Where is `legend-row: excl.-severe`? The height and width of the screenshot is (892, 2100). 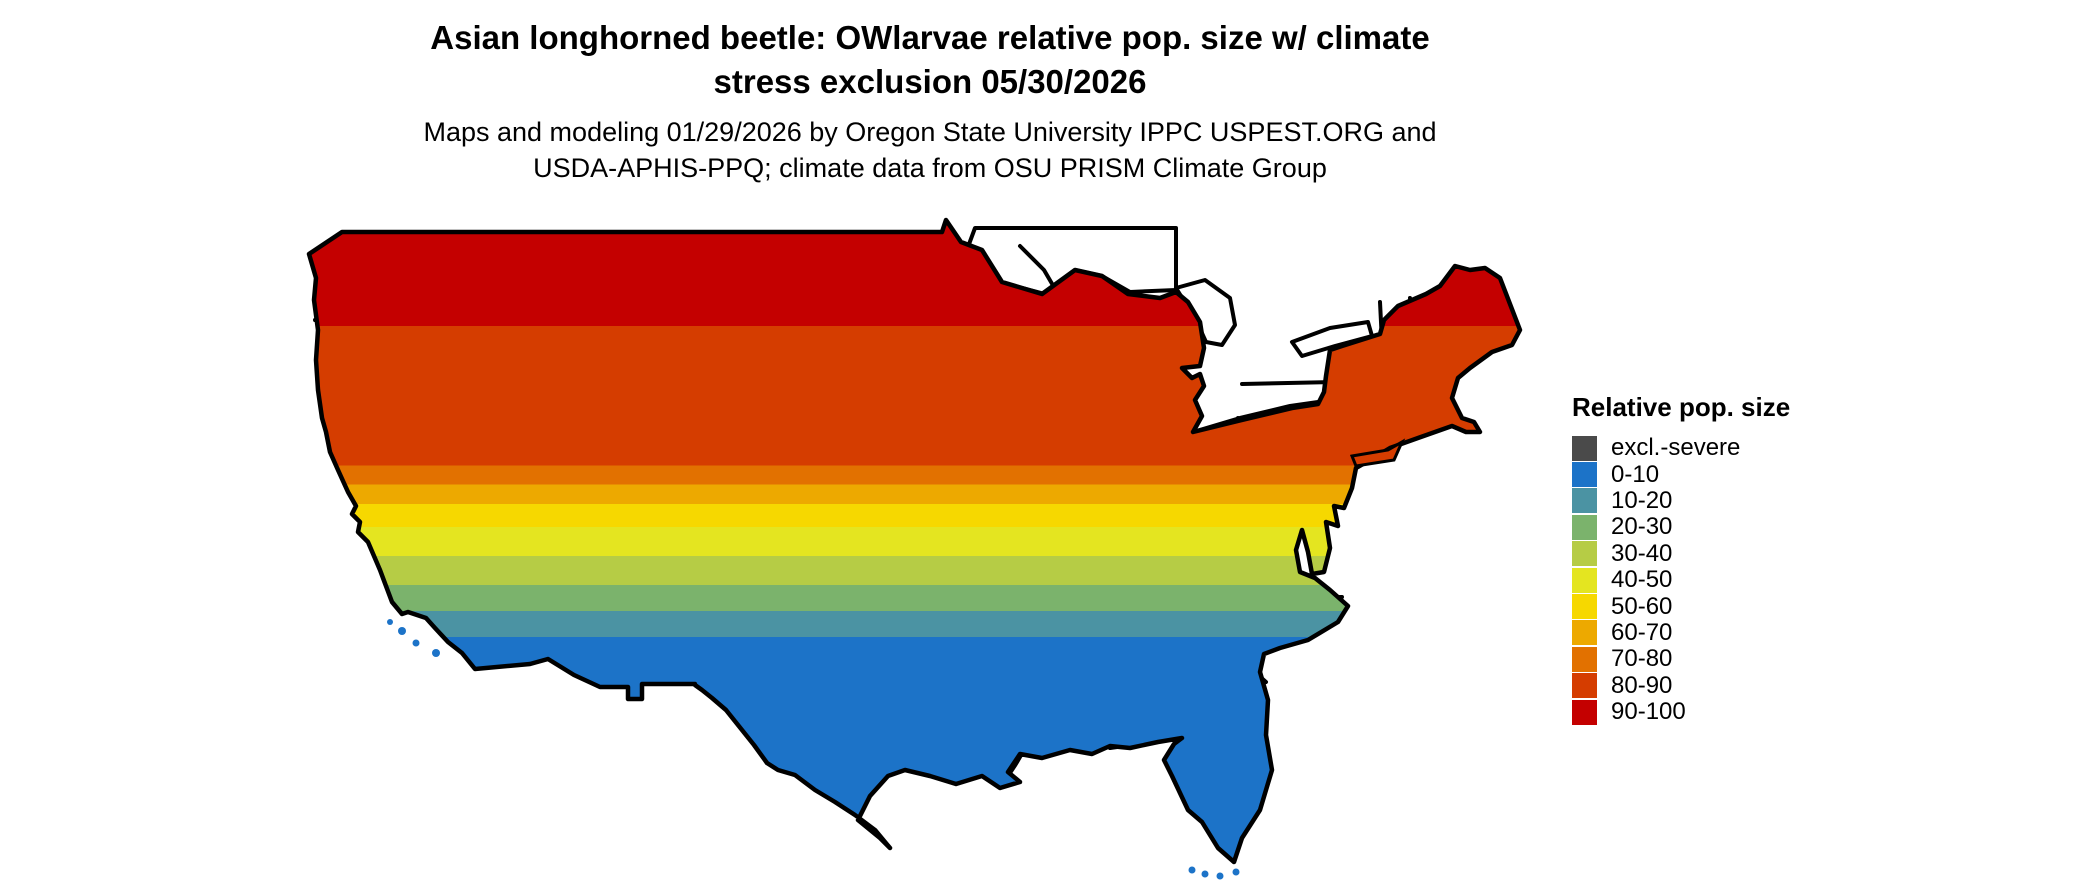
legend-row: excl.-severe is located at coordinates (1702, 448).